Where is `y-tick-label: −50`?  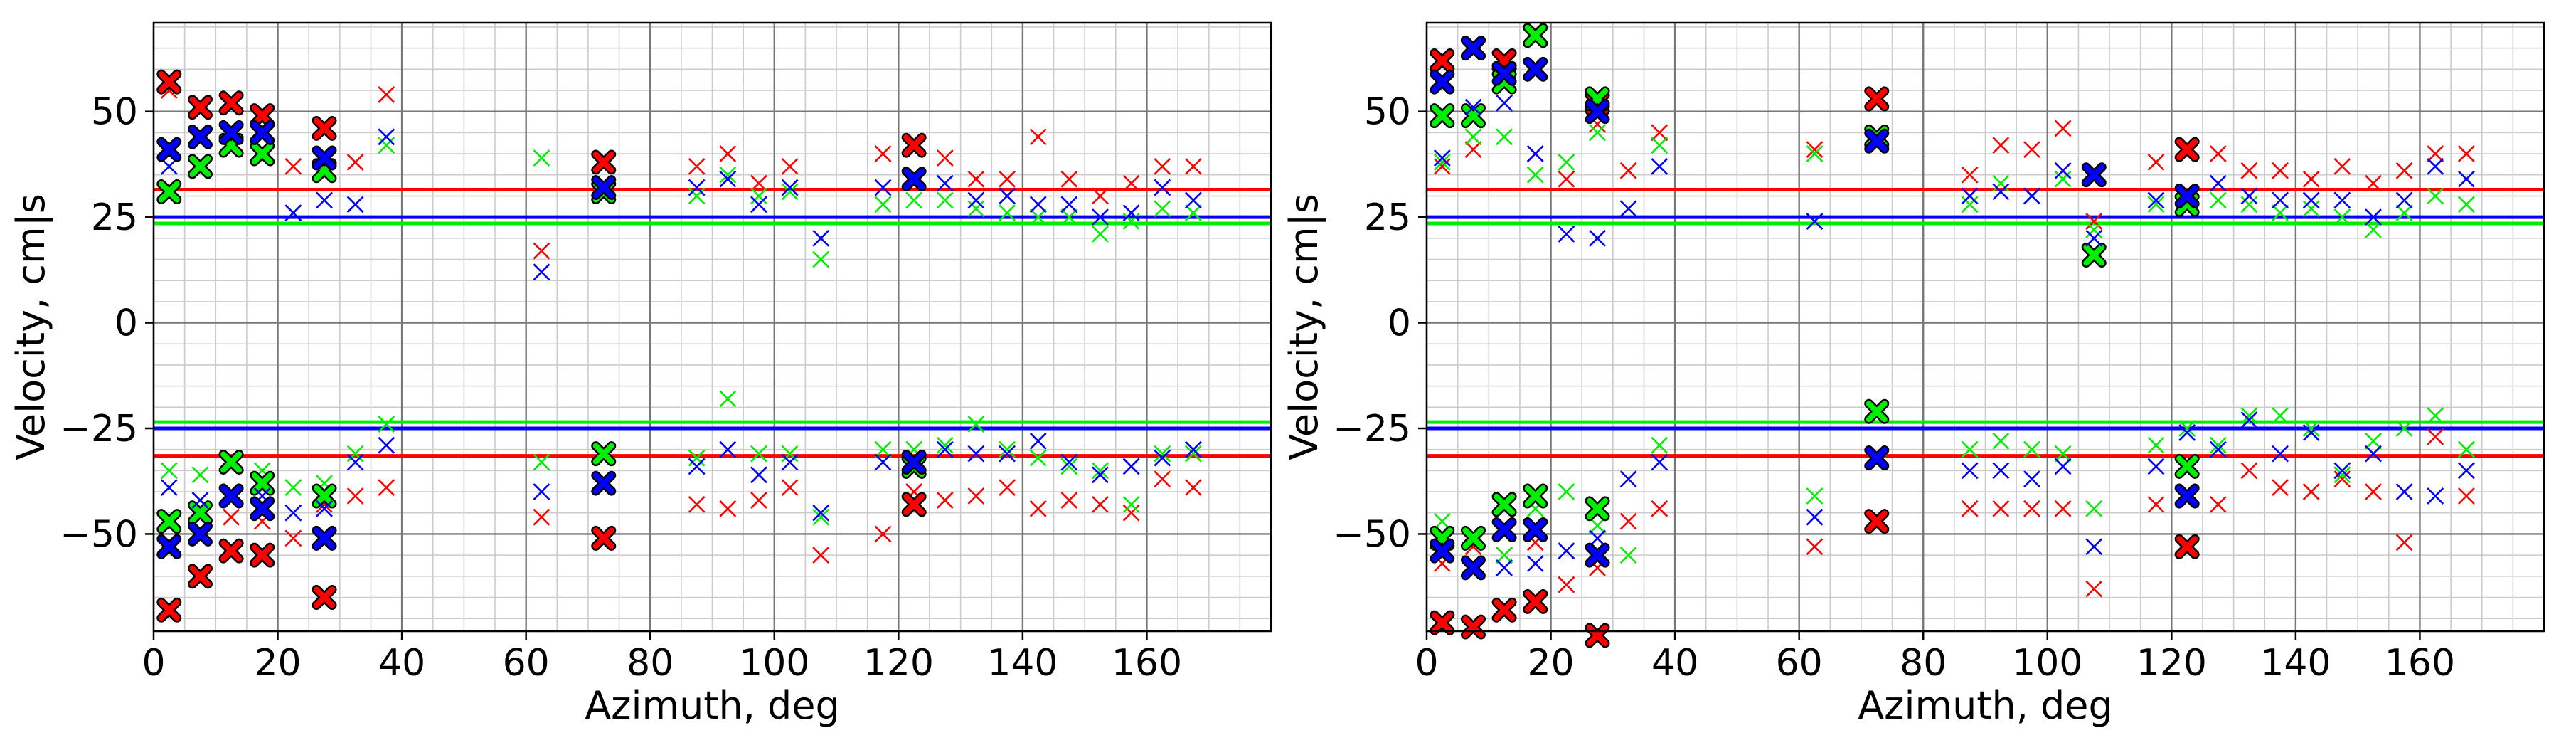
y-tick-label: −50 is located at coordinates (1372, 534).